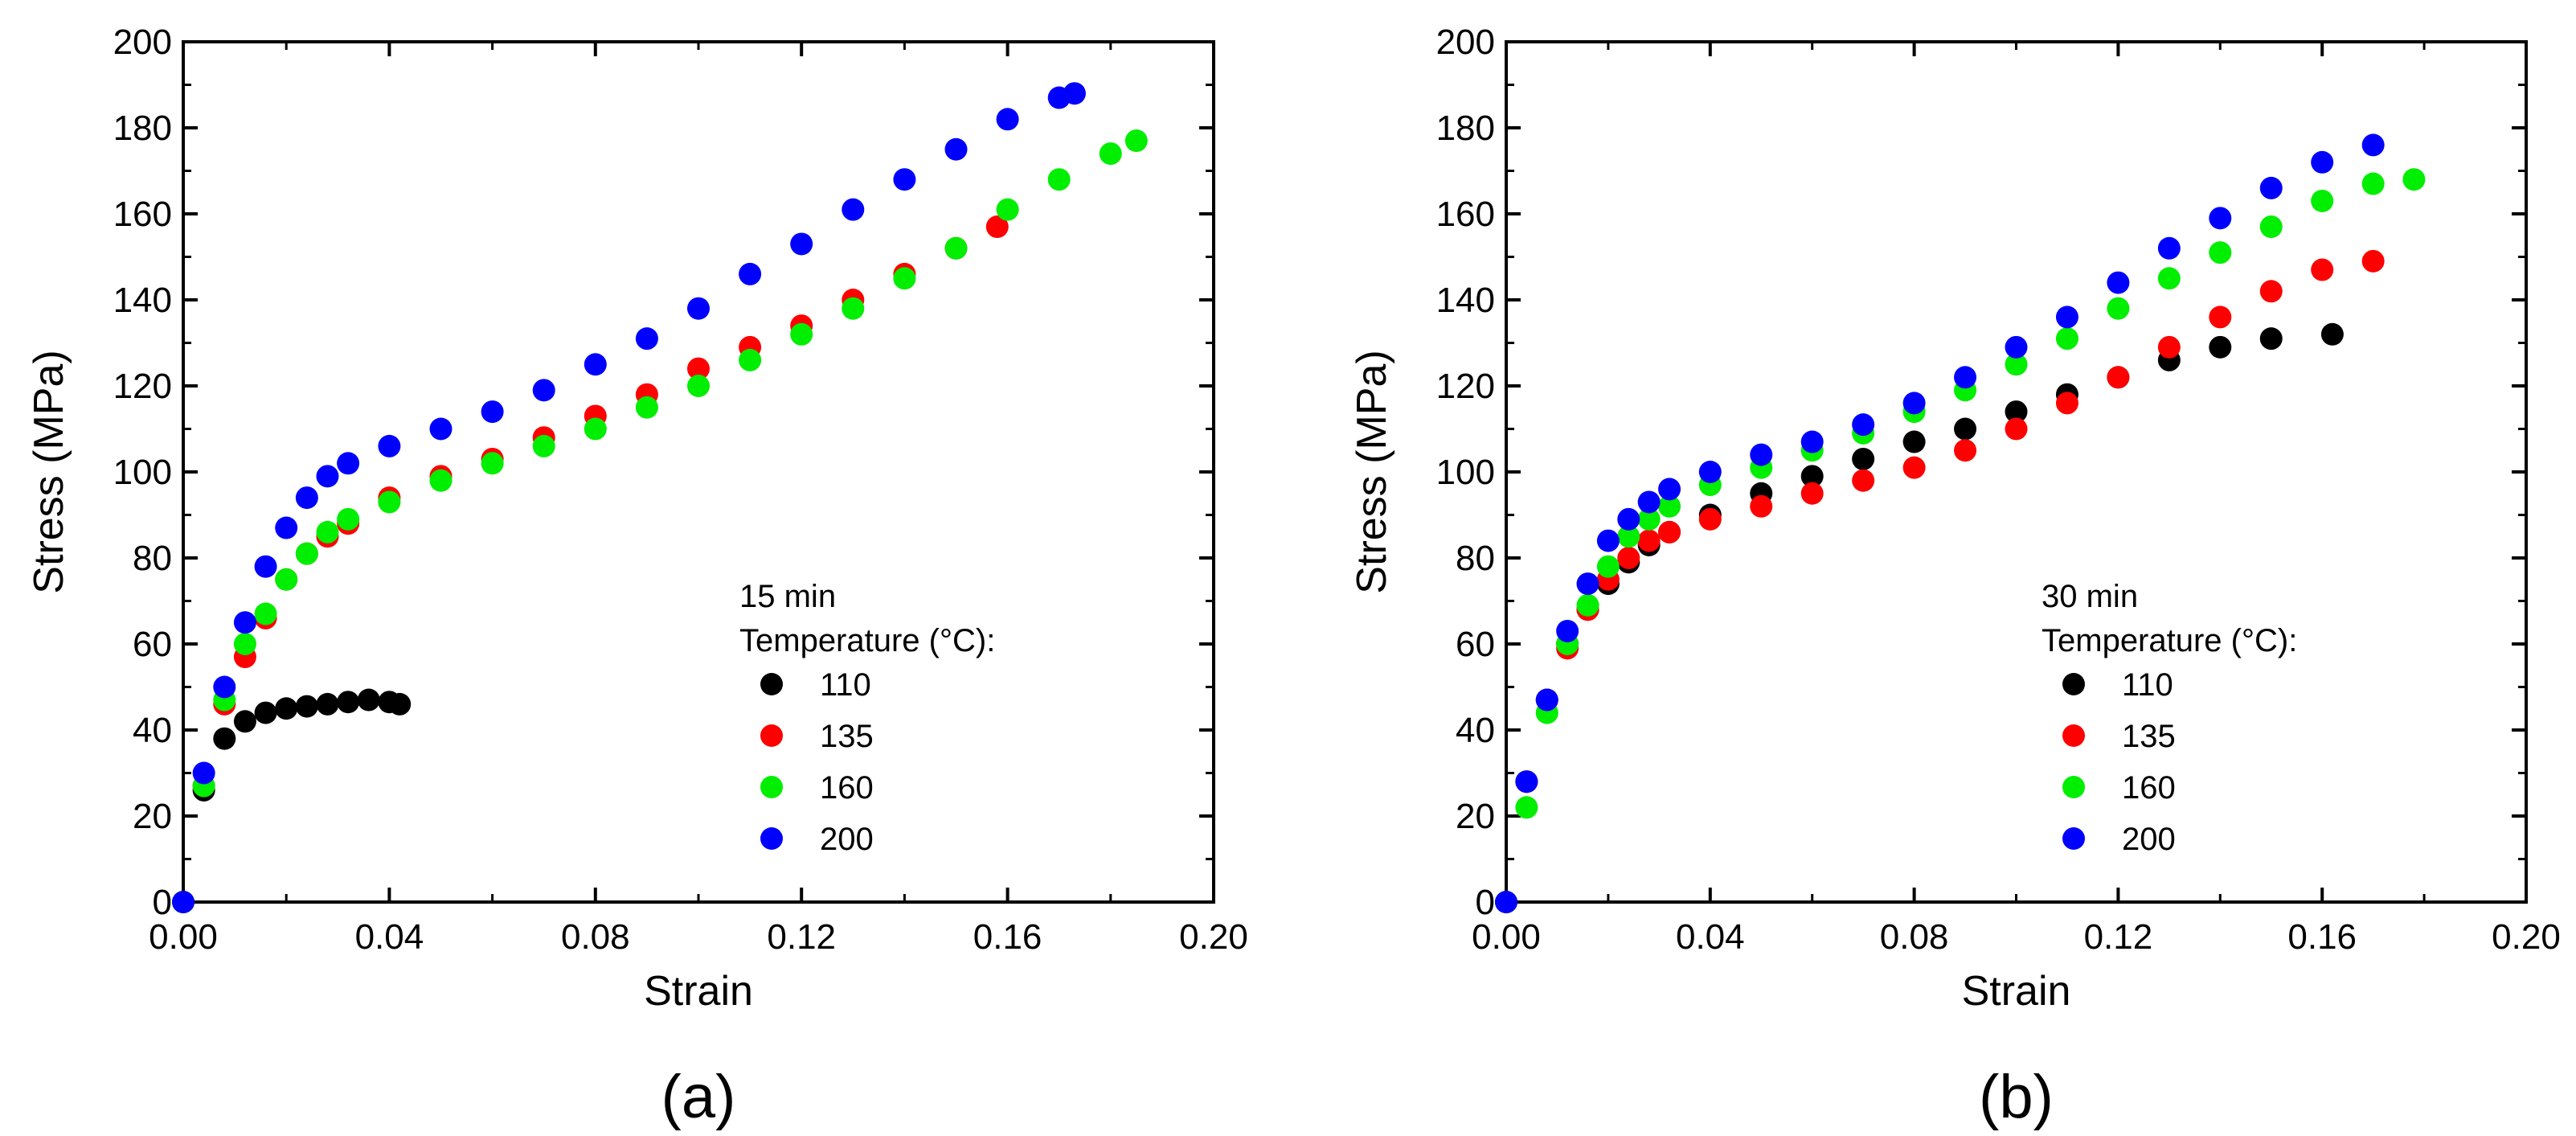 The height and width of the screenshot is (1136, 2576). What do you see at coordinates (2073, 838) in the screenshot?
I see `legend-marker` at bounding box center [2073, 838].